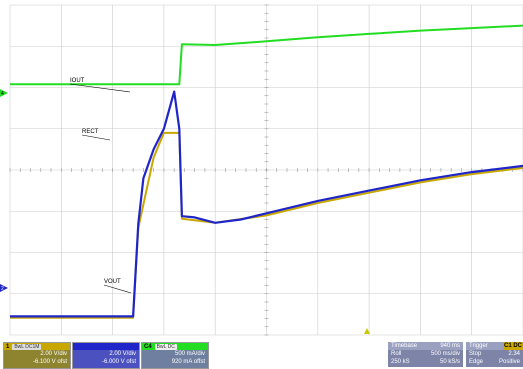 The height and width of the screenshot is (369, 523). What do you see at coordinates (117, 286) in the screenshot?
I see `vout-label: VOUT` at bounding box center [117, 286].